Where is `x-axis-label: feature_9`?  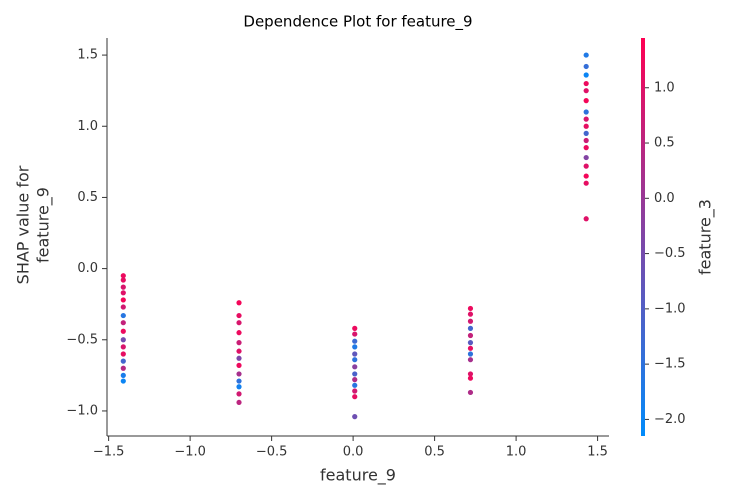
x-axis-label: feature_9 is located at coordinates (358, 476).